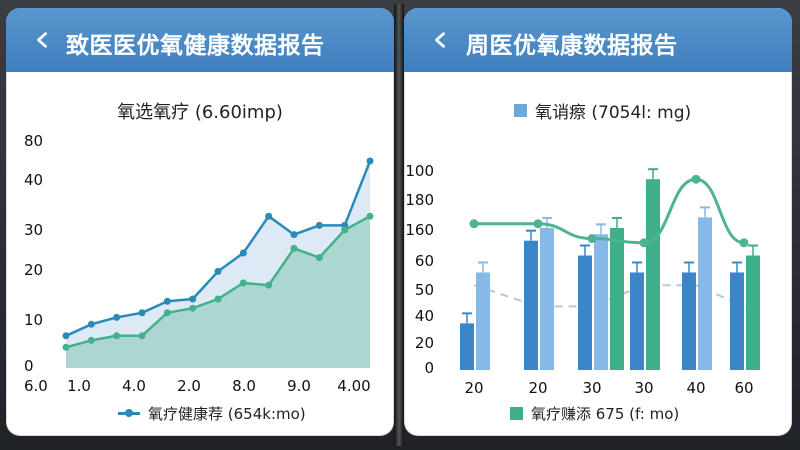 Image resolution: width=800 pixels, height=450 pixels. Describe the element at coordinates (200, 112) in the screenshot. I see `chart-title: 氧选氧疗 (6.60imp)` at that location.